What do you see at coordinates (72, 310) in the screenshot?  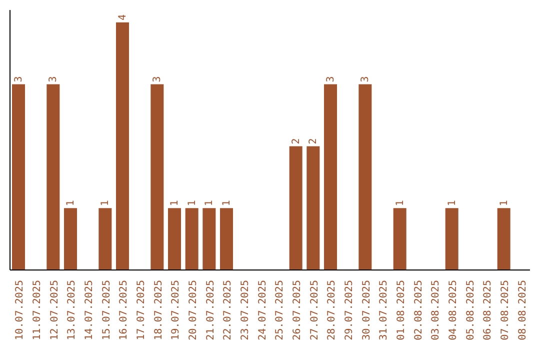 I see `x-tick-label: 13.07.2025` at bounding box center [72, 310].